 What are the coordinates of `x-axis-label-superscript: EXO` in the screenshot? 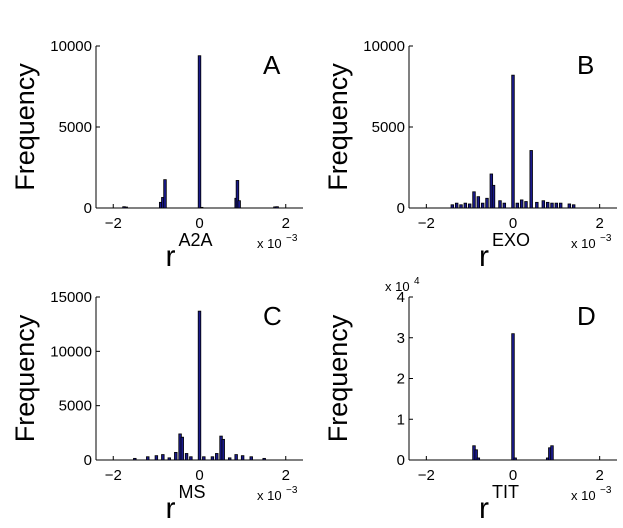 It's located at (511, 240).